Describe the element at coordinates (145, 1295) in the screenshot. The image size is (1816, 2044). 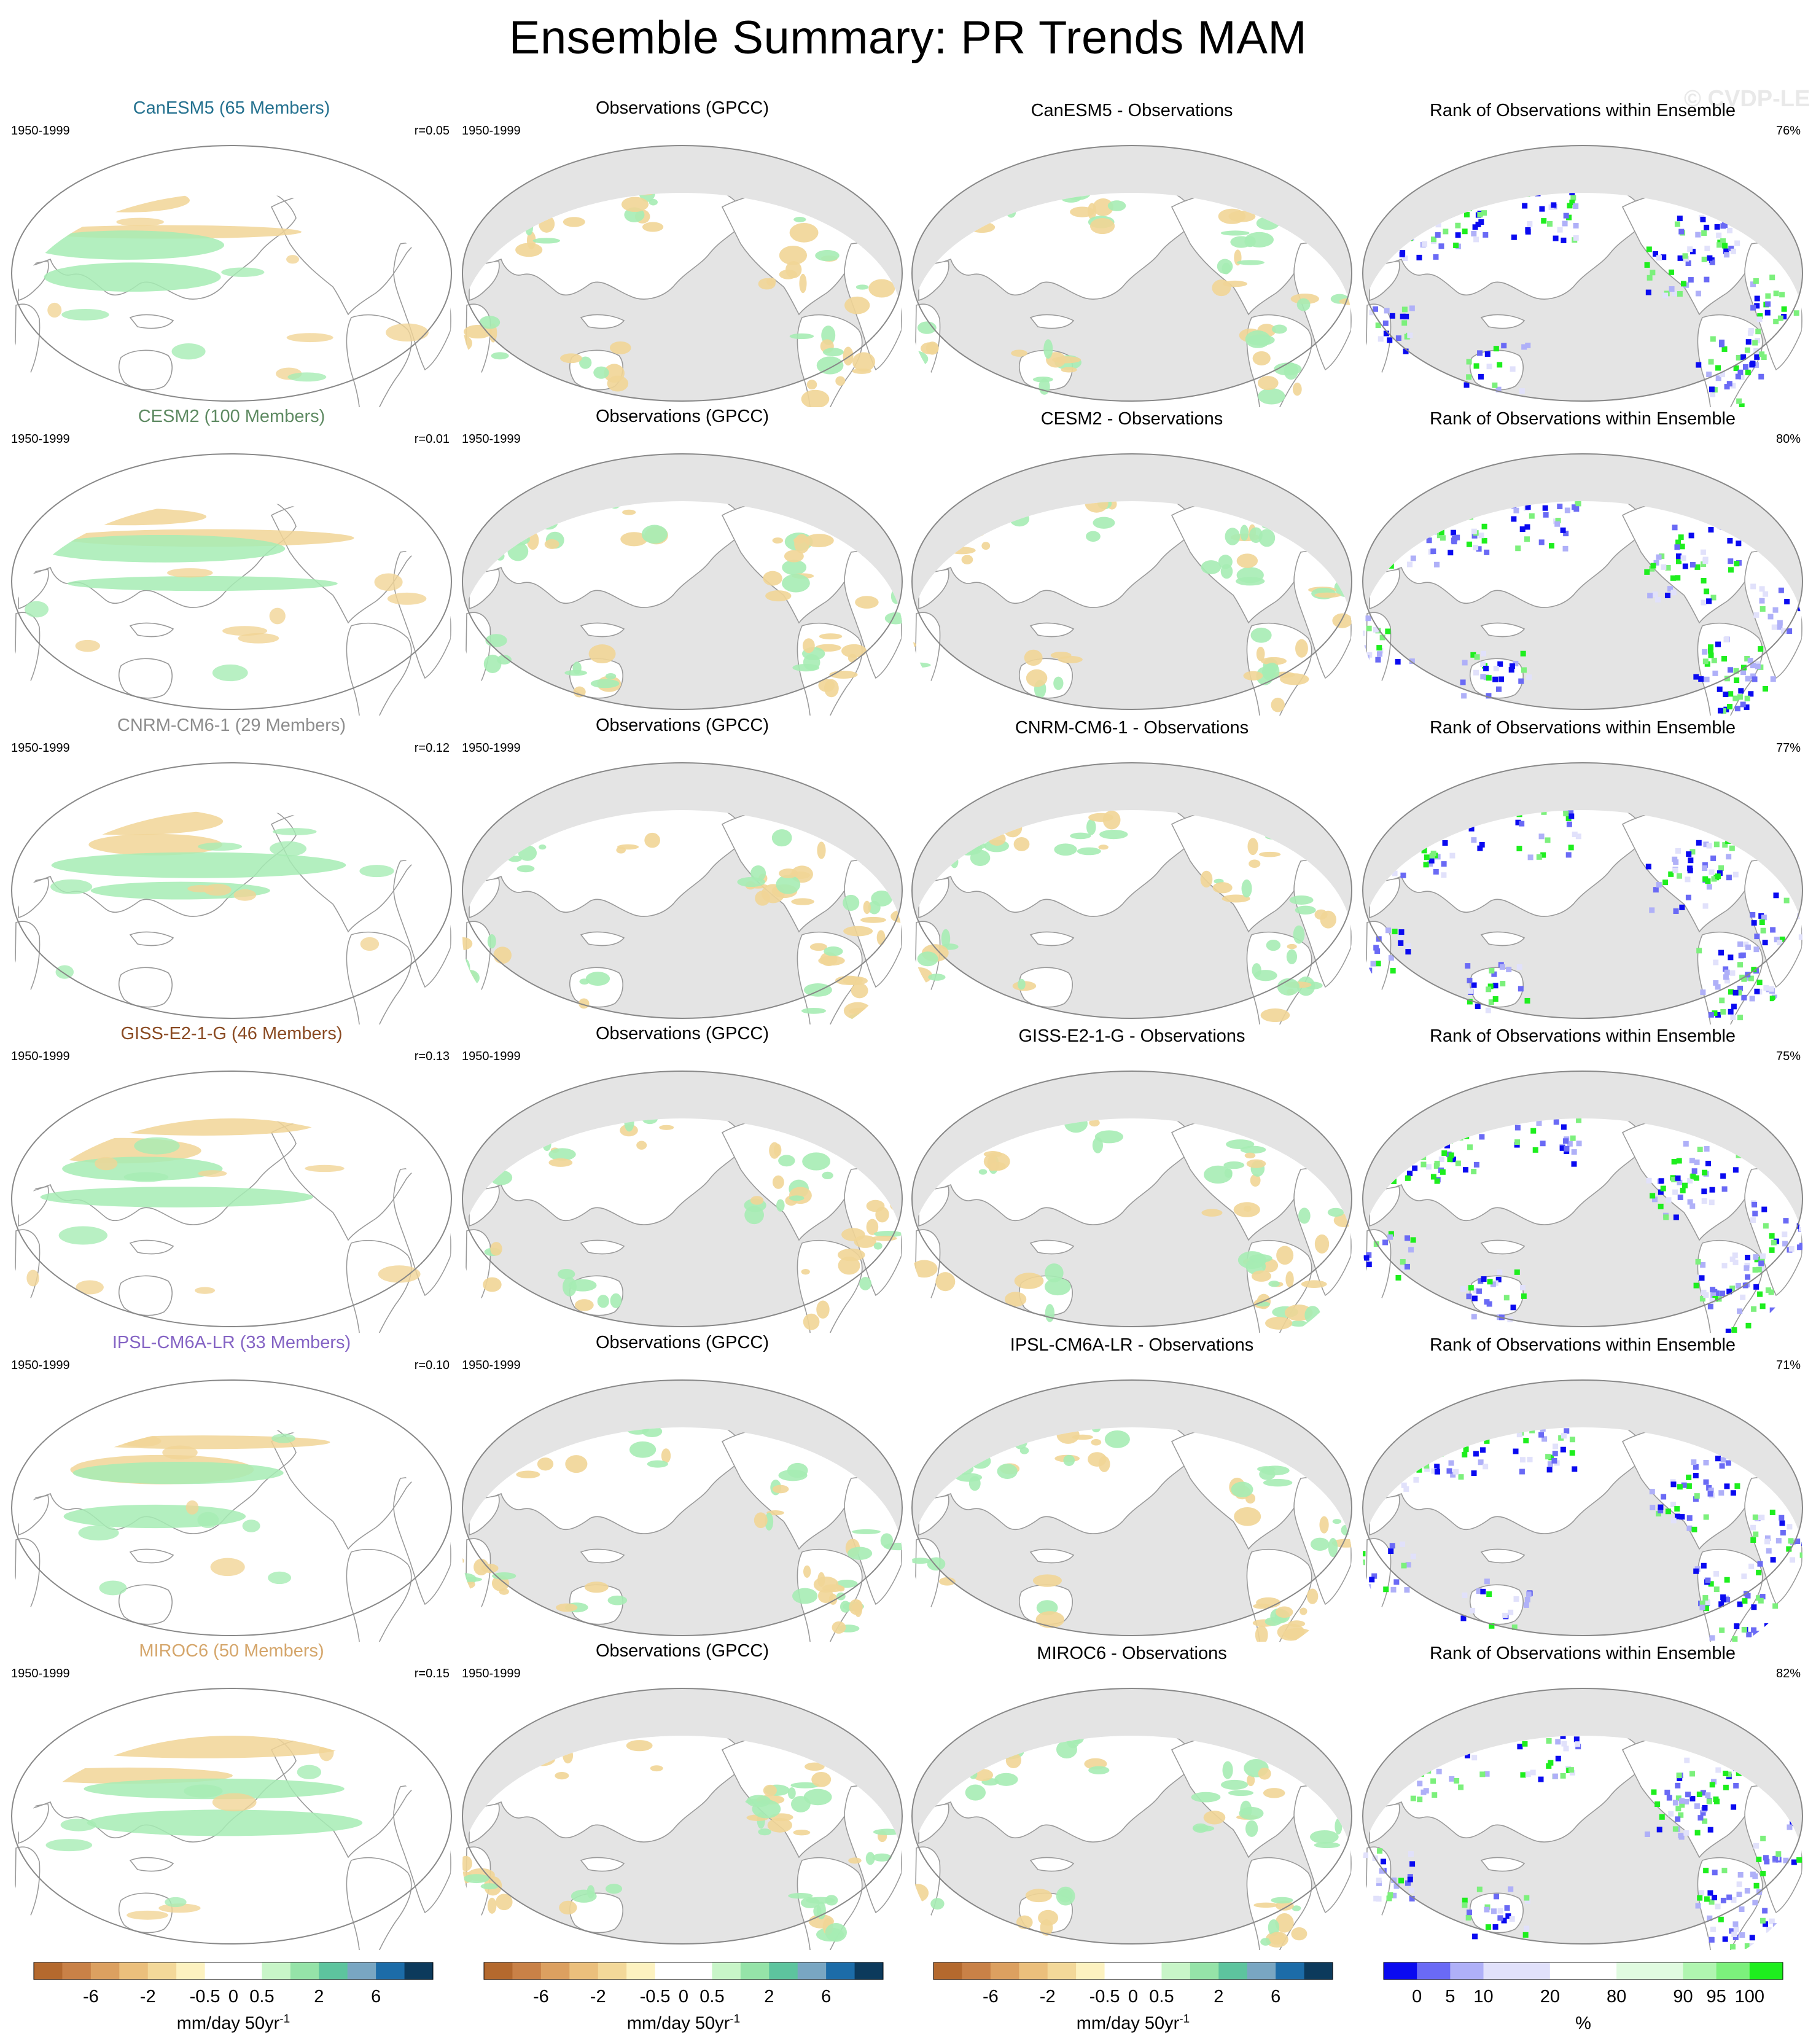
I see `continent-australia` at that location.